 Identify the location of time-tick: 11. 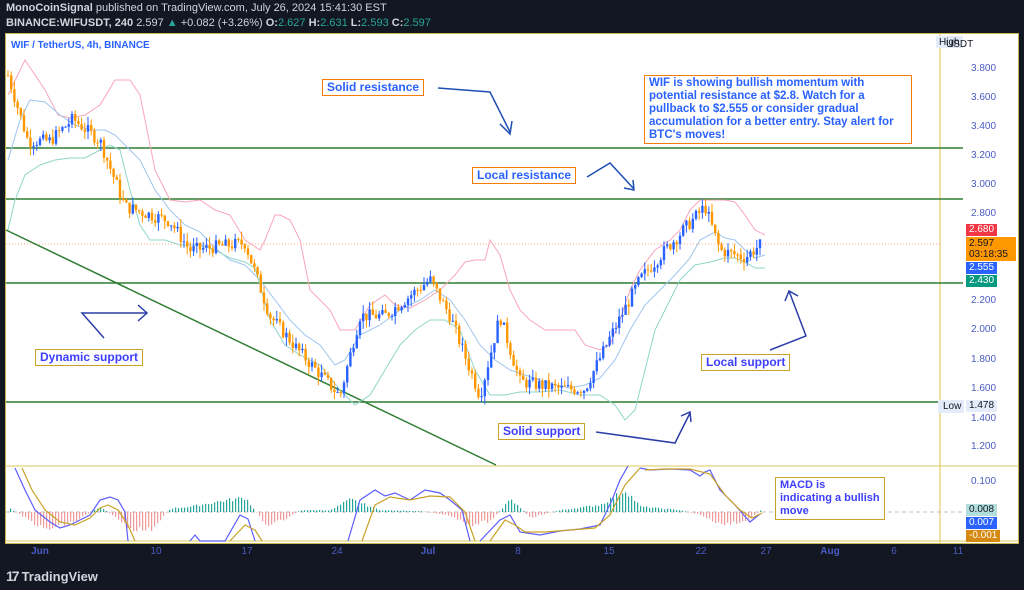
(958, 551).